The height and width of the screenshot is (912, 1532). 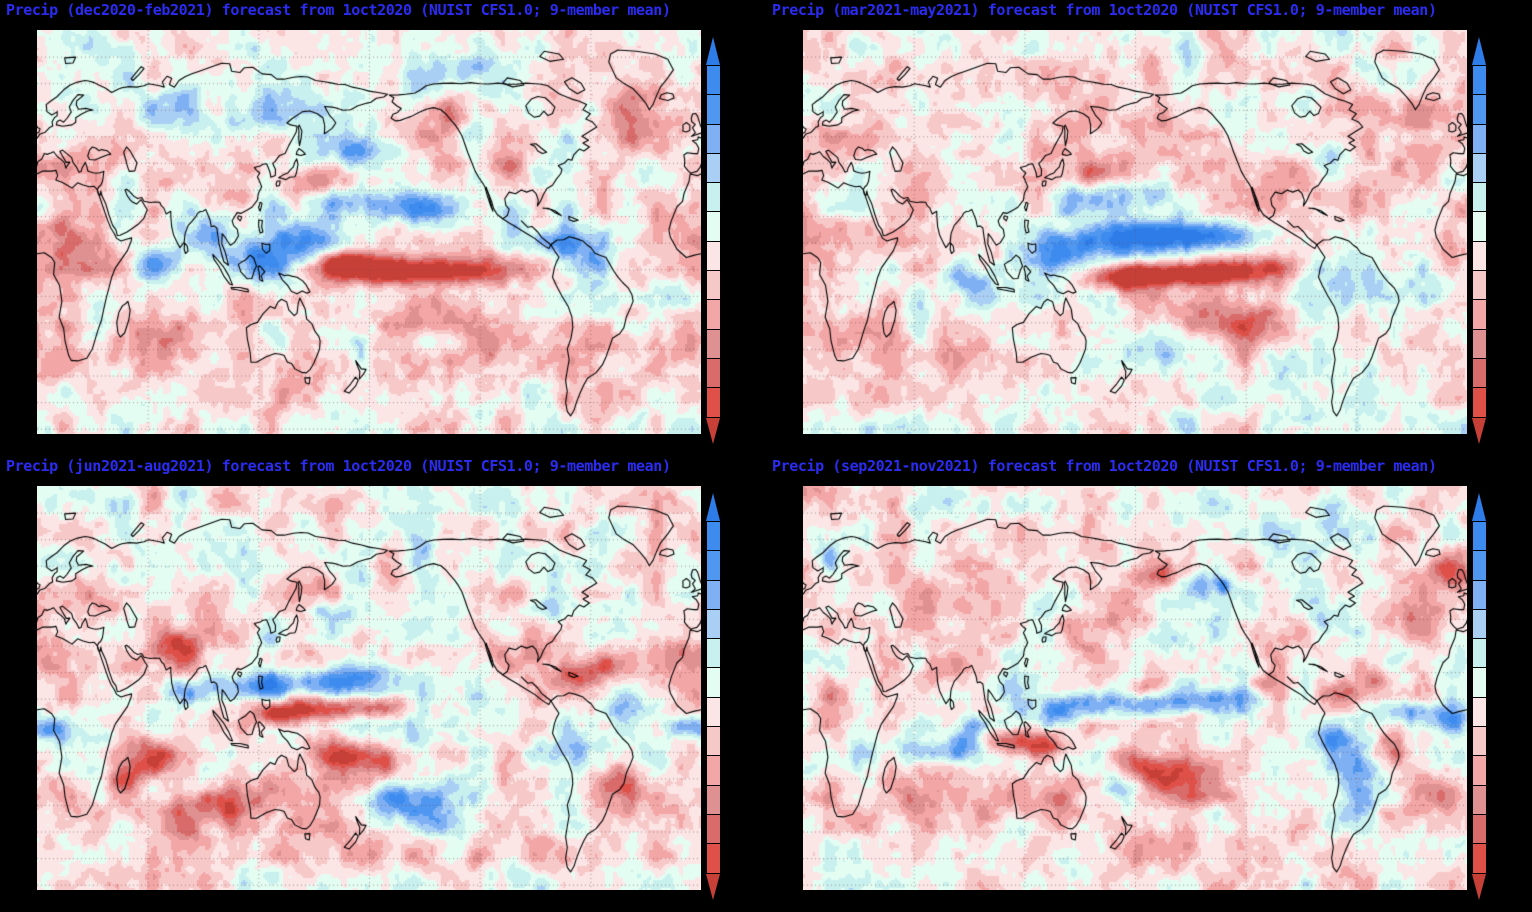 I want to click on colorbar-djf, so click(x=713, y=240).